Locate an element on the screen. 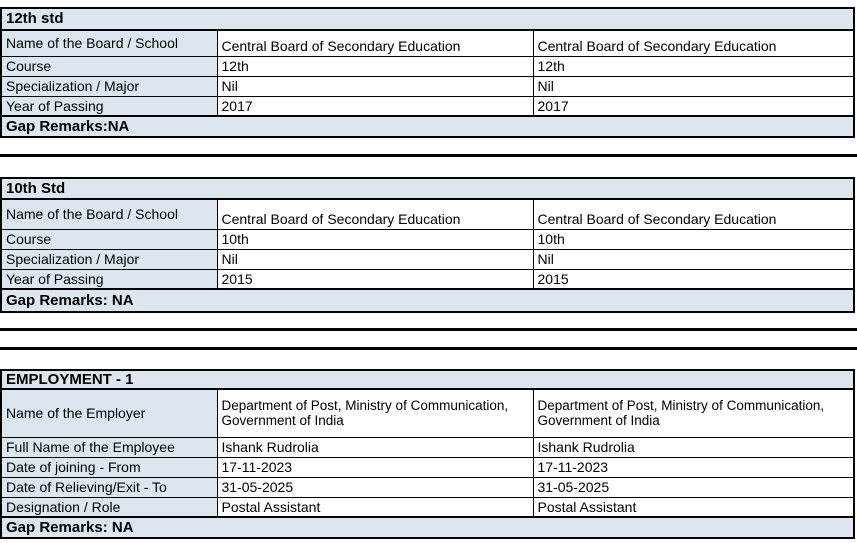  row-value-1: Ishank Rudrolia is located at coordinates (375, 447).